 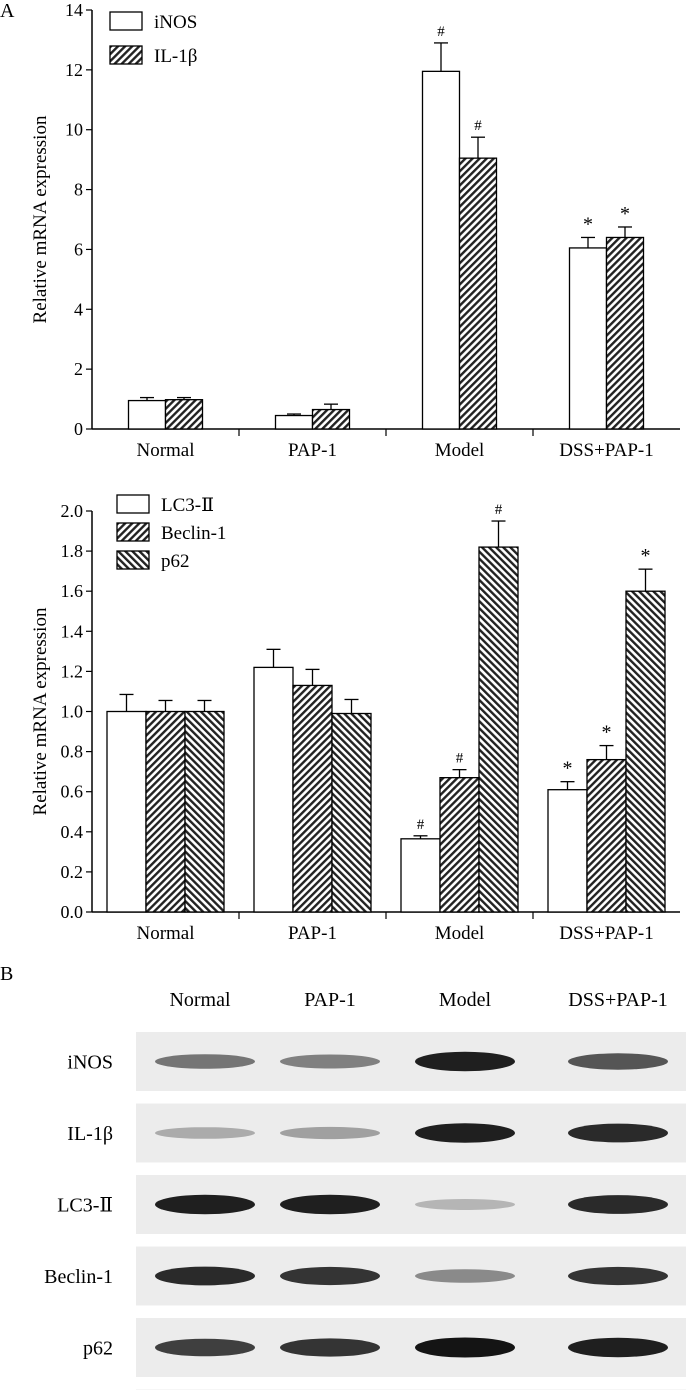 What do you see at coordinates (72, 792) in the screenshot?
I see `y-tick-label: 0.6` at bounding box center [72, 792].